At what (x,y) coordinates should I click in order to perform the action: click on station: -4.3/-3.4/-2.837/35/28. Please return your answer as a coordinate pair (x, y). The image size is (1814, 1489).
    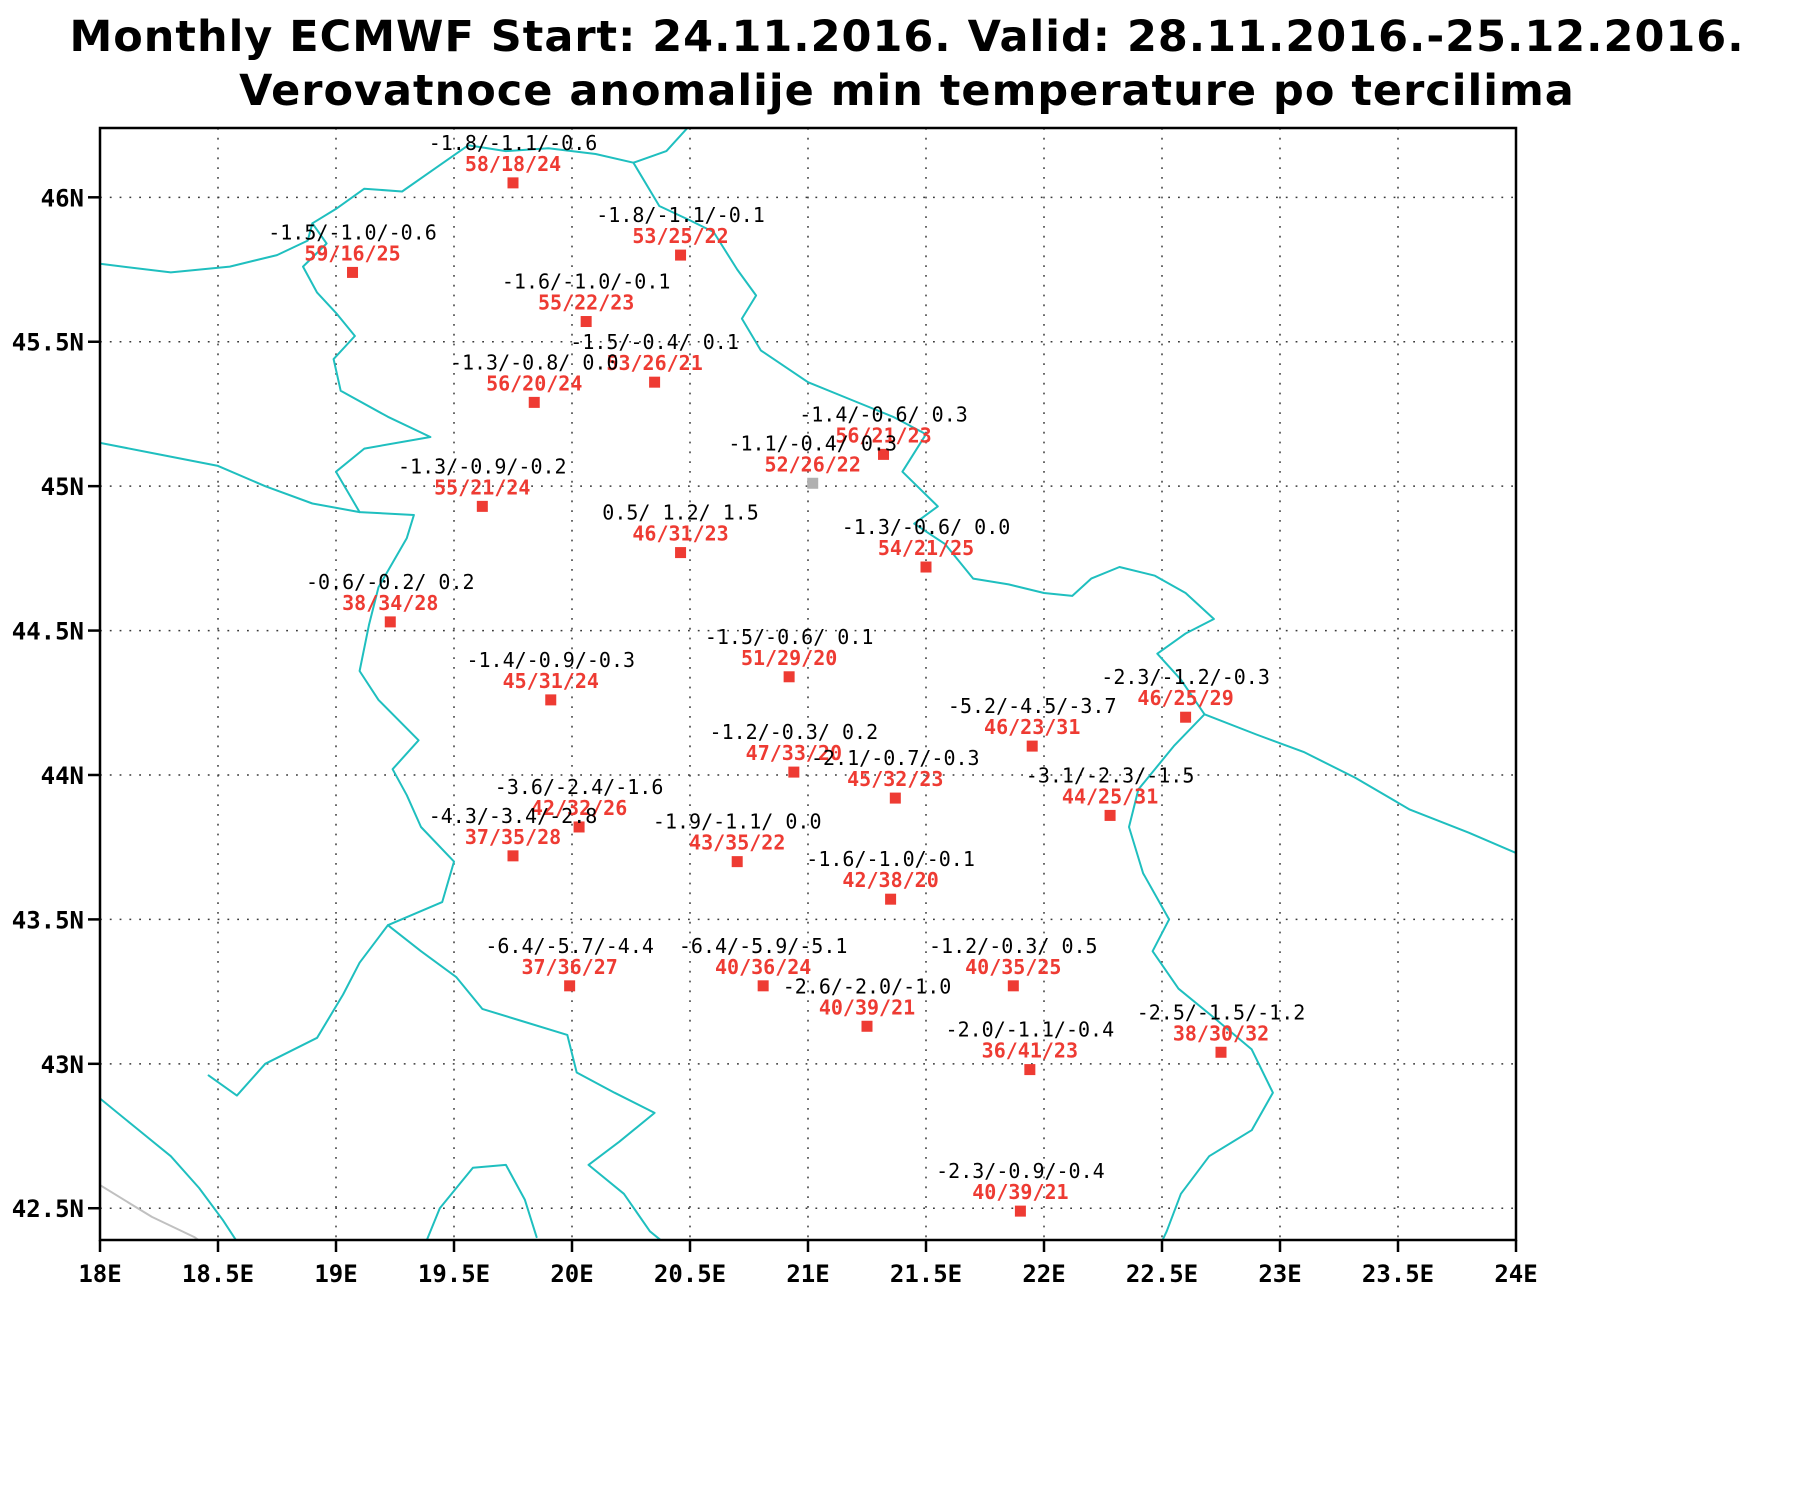
    Looking at the image, I should click on (513, 833).